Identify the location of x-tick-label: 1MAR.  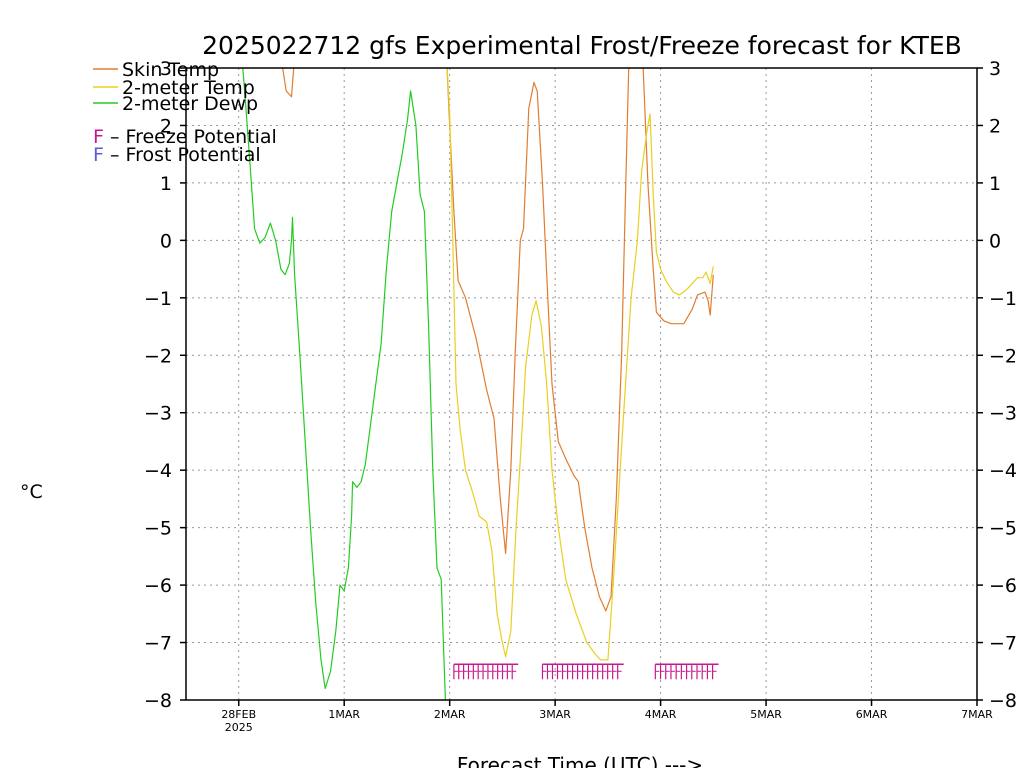
(344, 714).